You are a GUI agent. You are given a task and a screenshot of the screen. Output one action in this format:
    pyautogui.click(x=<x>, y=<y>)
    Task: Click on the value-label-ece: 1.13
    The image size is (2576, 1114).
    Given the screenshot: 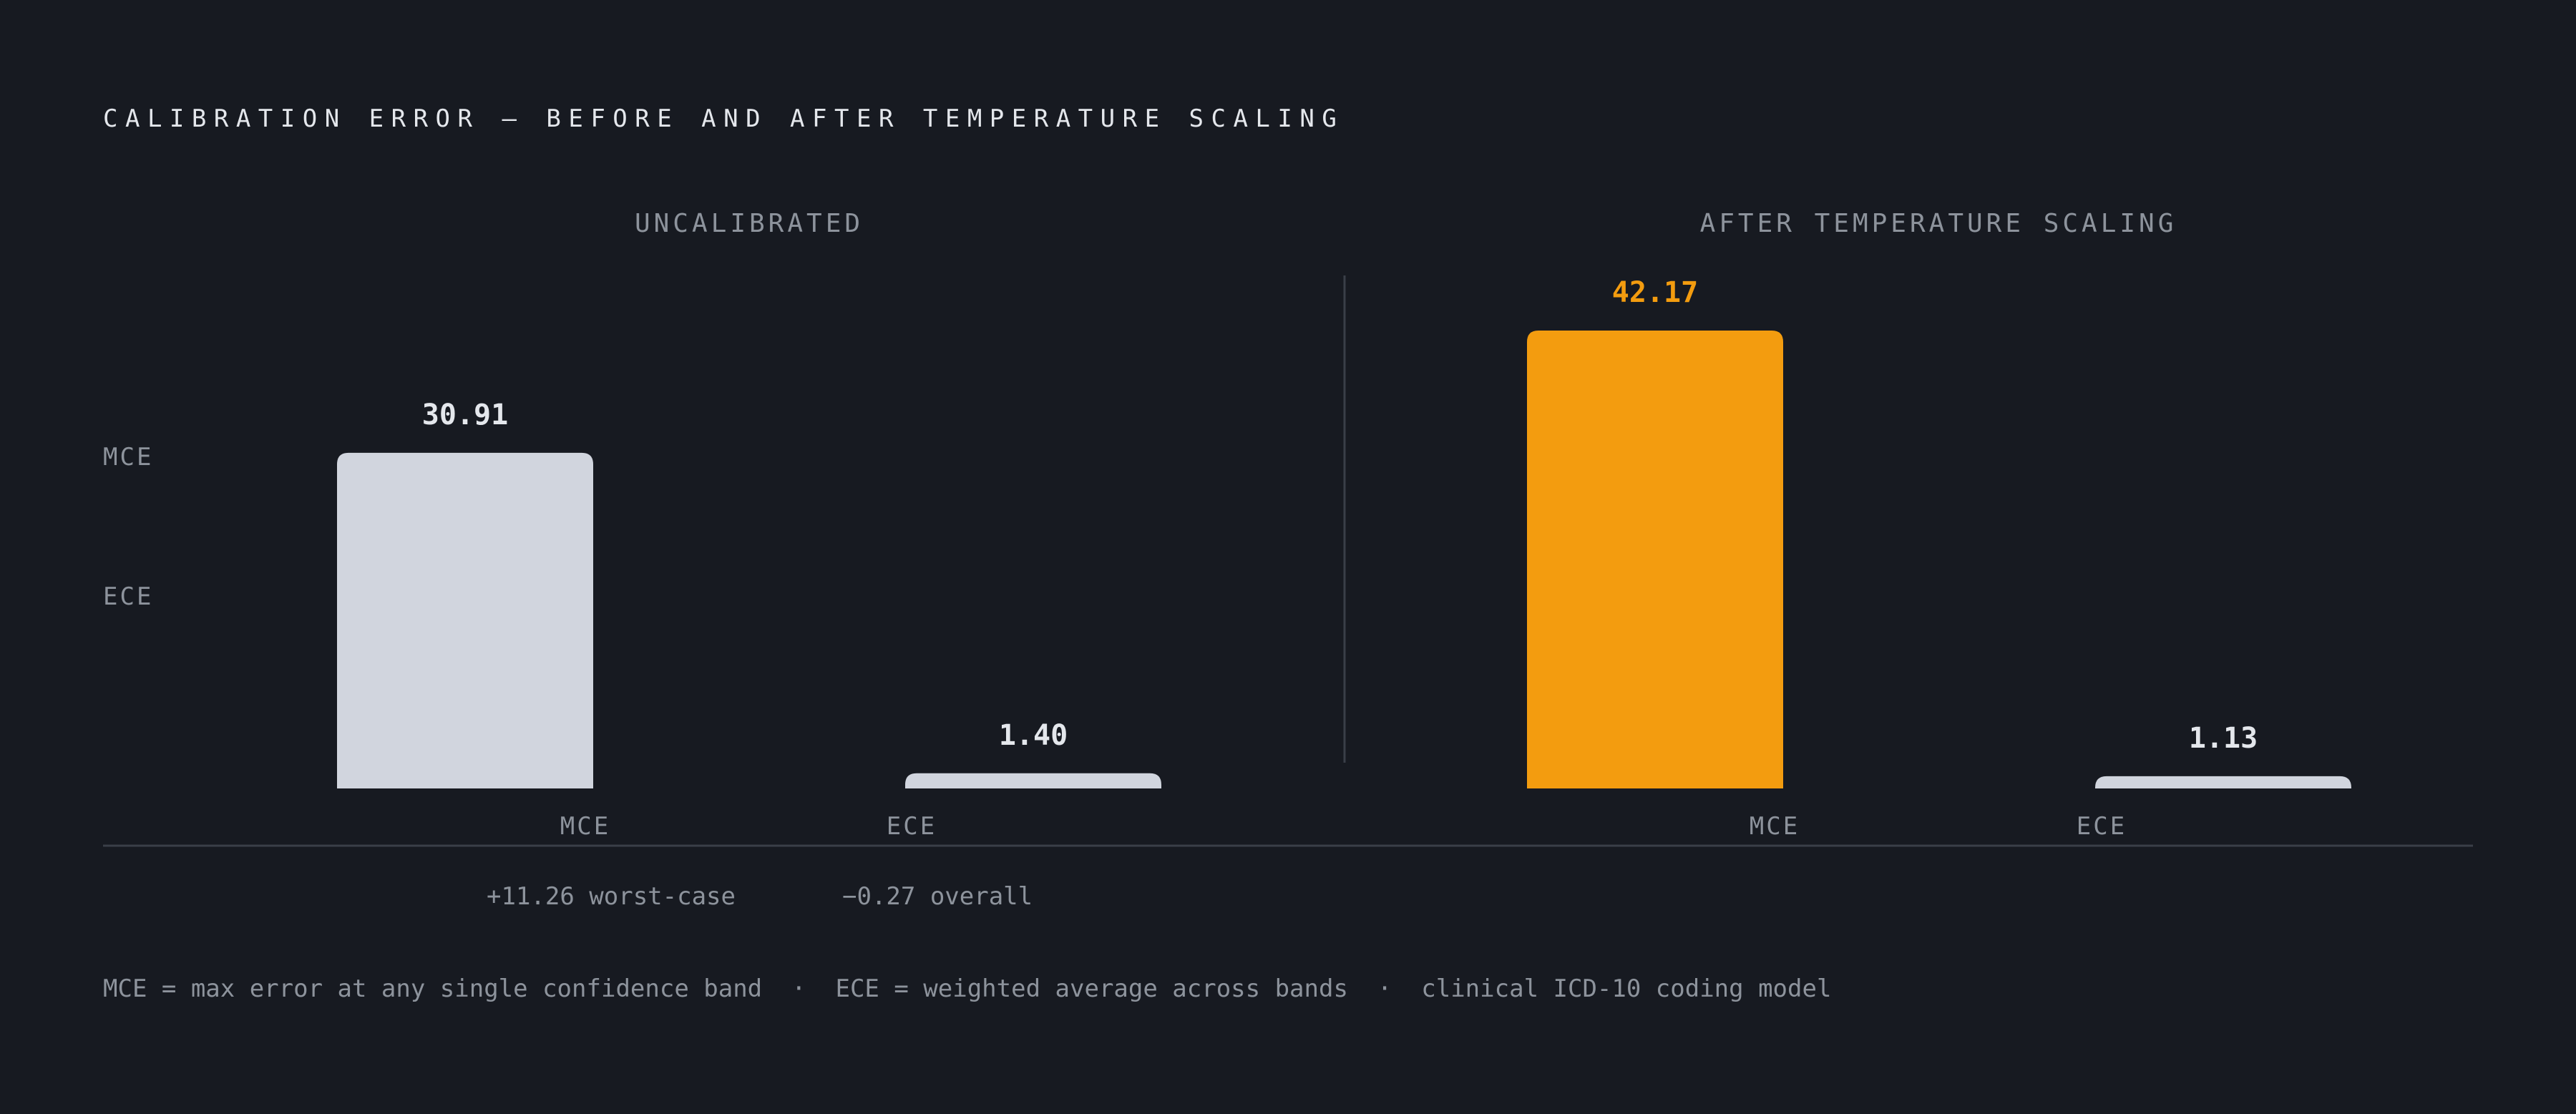 What is the action you would take?
    pyautogui.click(x=2223, y=738)
    